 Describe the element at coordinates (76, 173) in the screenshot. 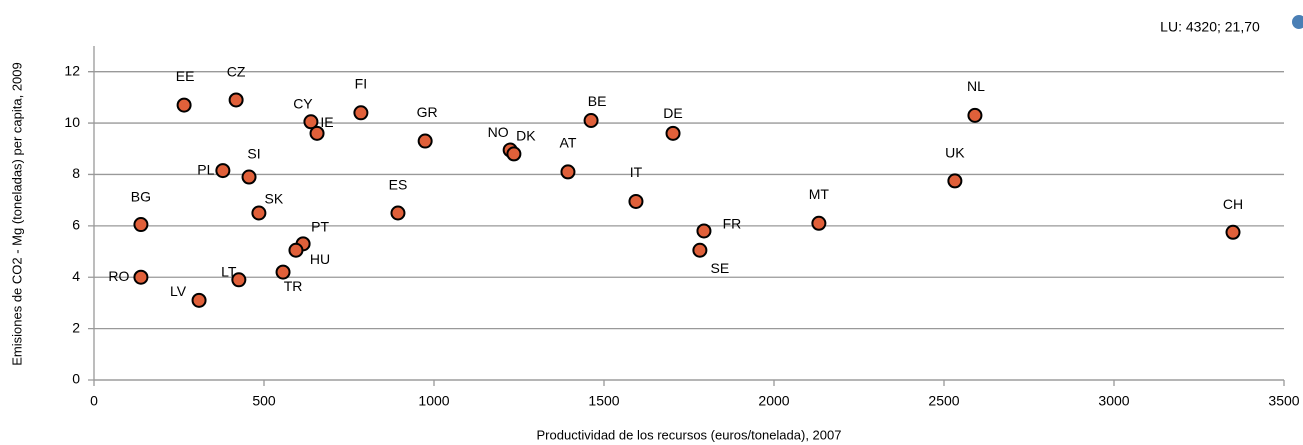

I see `y-tick-label: 8` at that location.